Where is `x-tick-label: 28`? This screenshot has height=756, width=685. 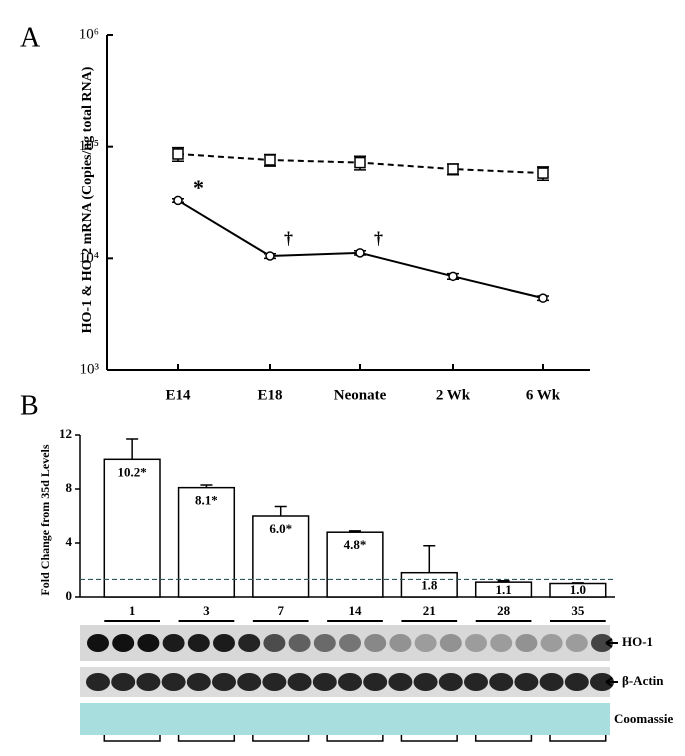 x-tick-label: 28 is located at coordinates (504, 610).